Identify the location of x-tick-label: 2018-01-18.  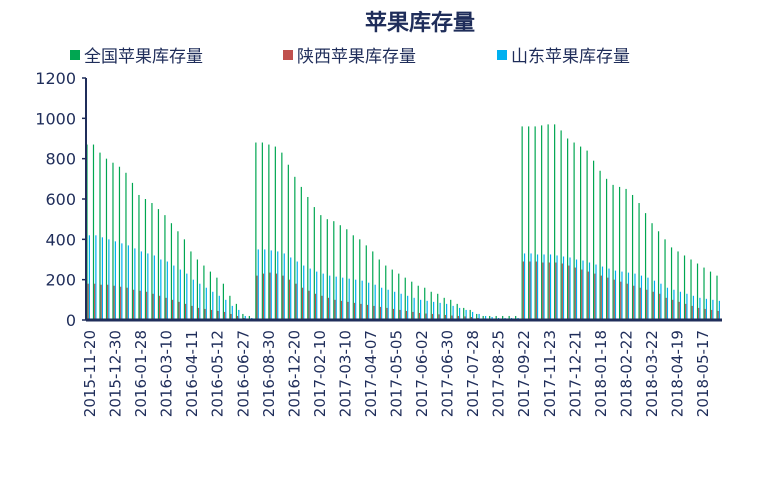
(601, 373).